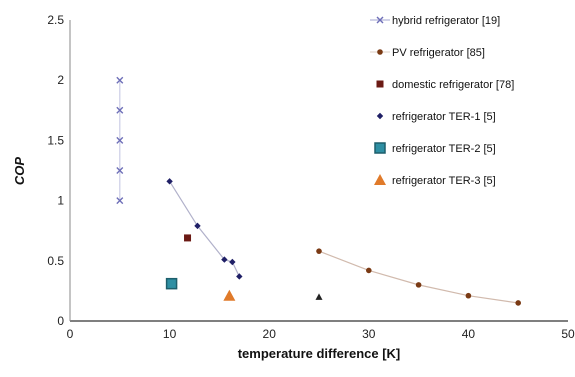  What do you see at coordinates (438, 53) in the screenshot?
I see `legend-label: PV refrigerator [85]` at bounding box center [438, 53].